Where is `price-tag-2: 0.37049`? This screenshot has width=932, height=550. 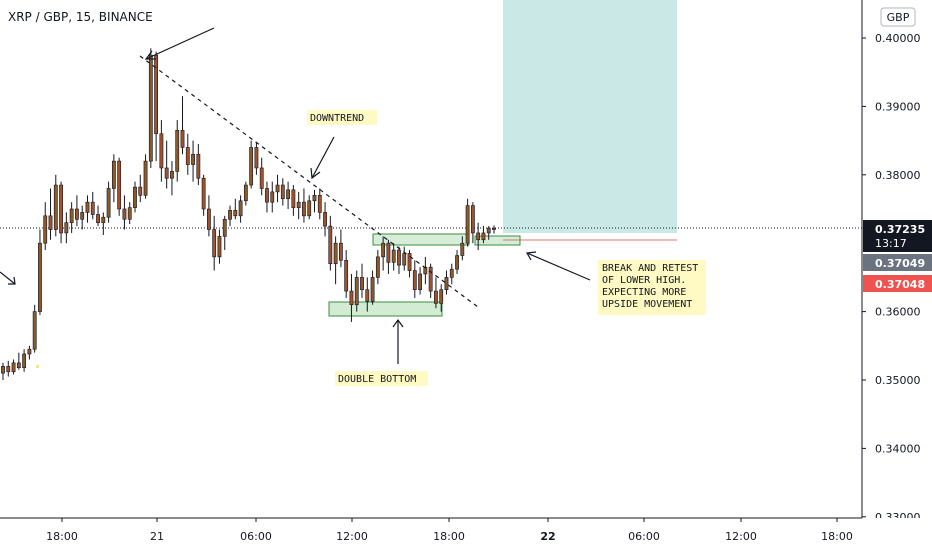 price-tag-2: 0.37049 is located at coordinates (897, 262).